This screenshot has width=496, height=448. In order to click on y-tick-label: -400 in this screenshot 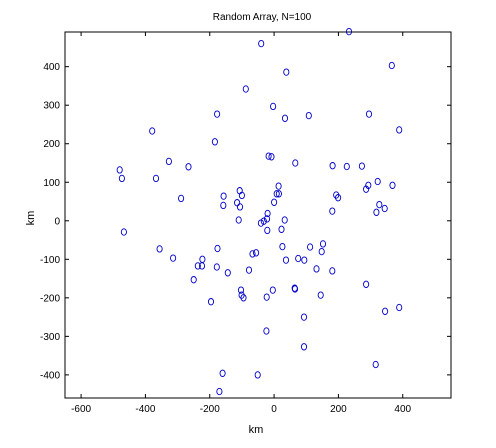, I will do `click(50, 375)`.